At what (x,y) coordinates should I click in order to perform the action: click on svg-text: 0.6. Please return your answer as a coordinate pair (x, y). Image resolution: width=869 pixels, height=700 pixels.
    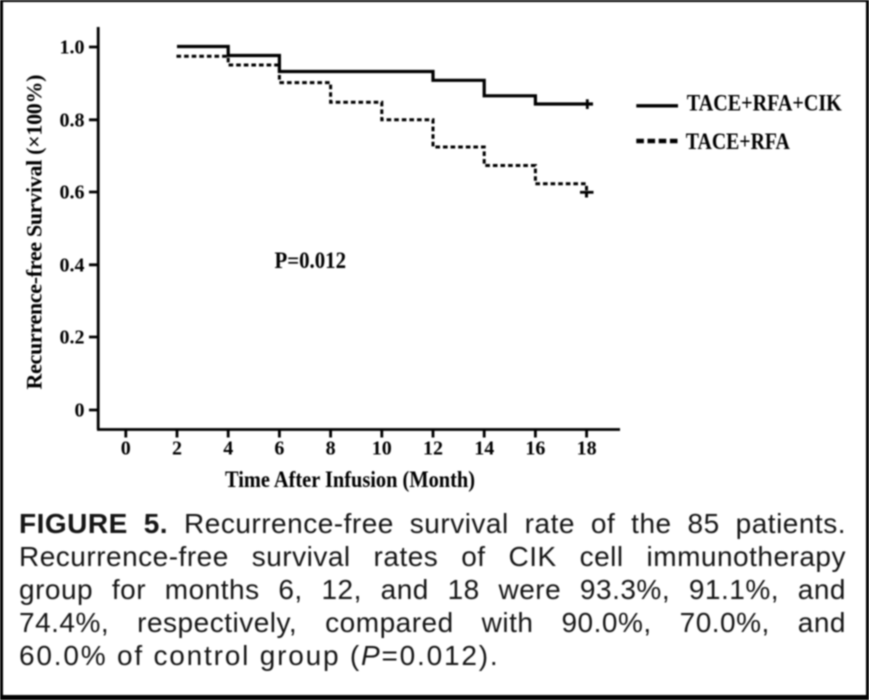
    Looking at the image, I should click on (72, 193).